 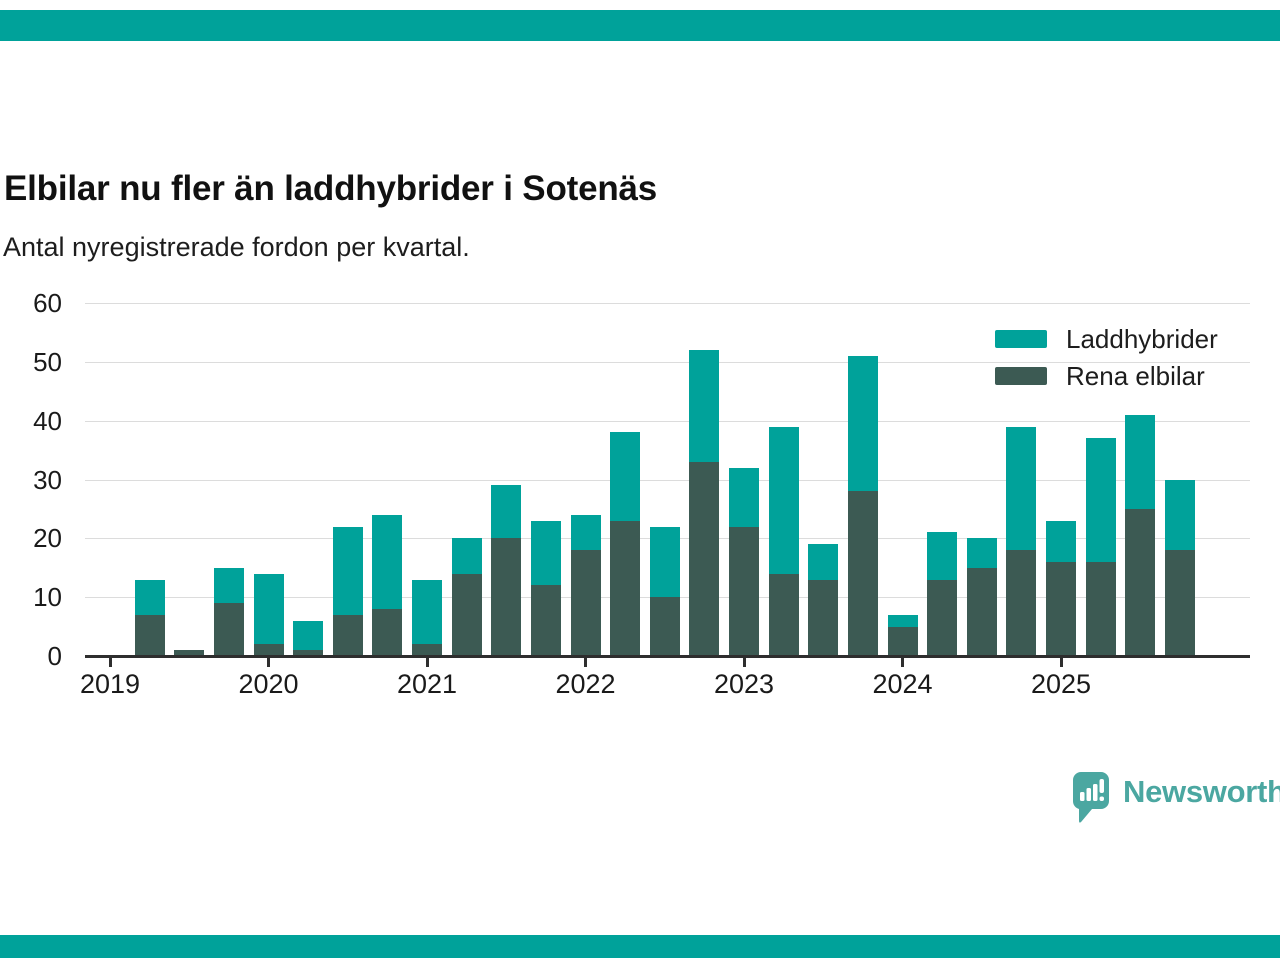 What do you see at coordinates (387, 561) in the screenshot?
I see `bar-2020-q4-laddhybrider` at bounding box center [387, 561].